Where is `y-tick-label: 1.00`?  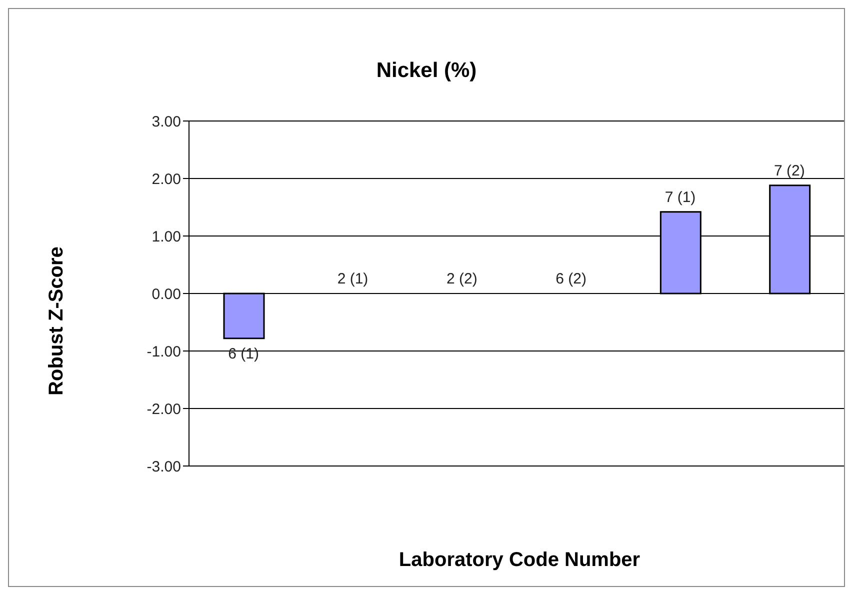 y-tick-label: 1.00 is located at coordinates (166, 237).